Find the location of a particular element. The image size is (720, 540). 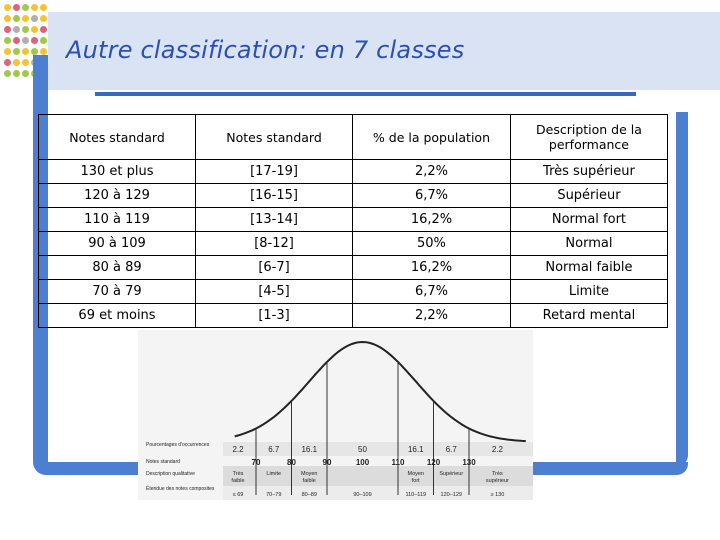

qualitative-description: Supérieur is located at coordinates (451, 474).